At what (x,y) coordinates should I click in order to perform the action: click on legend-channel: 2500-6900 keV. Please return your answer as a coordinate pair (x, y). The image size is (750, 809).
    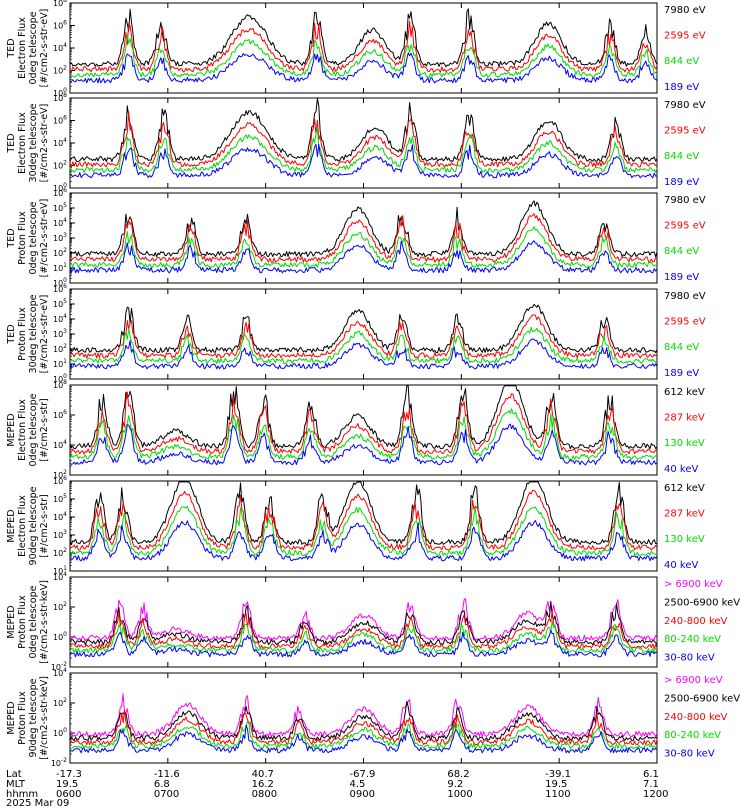
    Looking at the image, I should click on (702, 698).